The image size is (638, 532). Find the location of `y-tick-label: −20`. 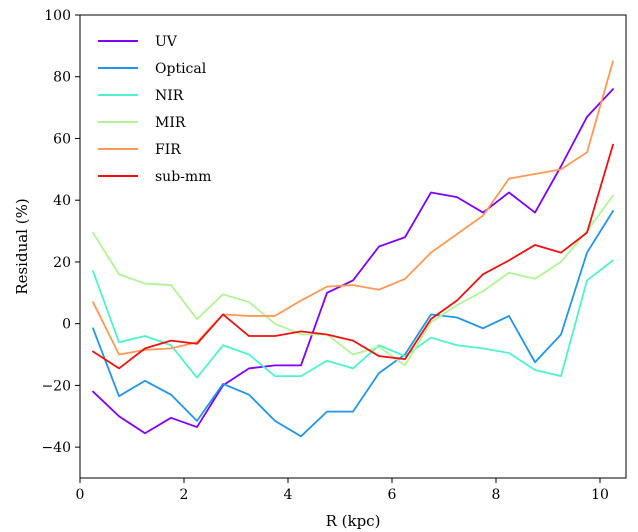

y-tick-label: −20 is located at coordinates (56, 386).